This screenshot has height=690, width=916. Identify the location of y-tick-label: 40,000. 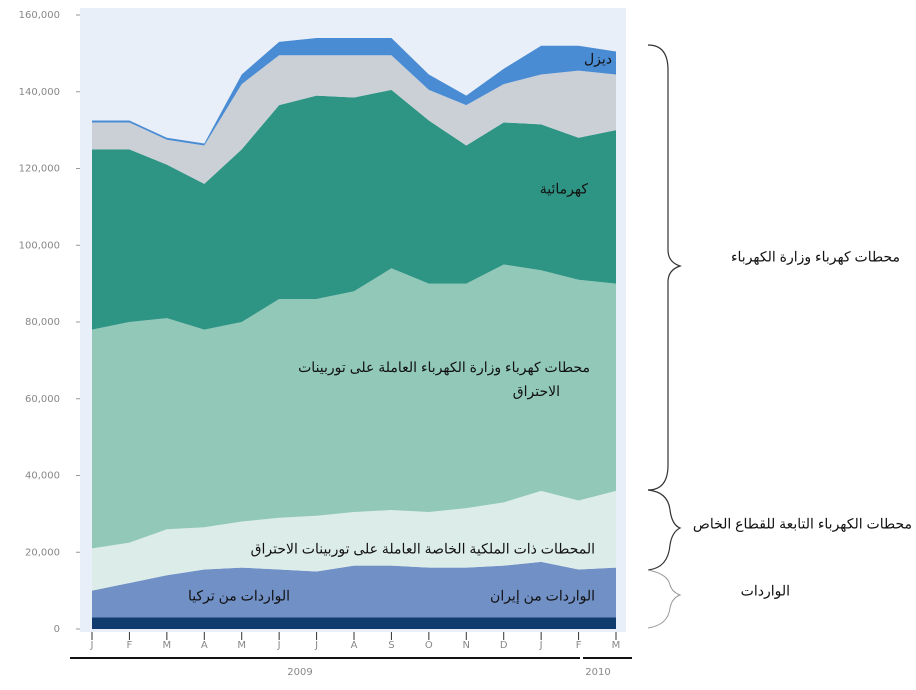
(42, 476).